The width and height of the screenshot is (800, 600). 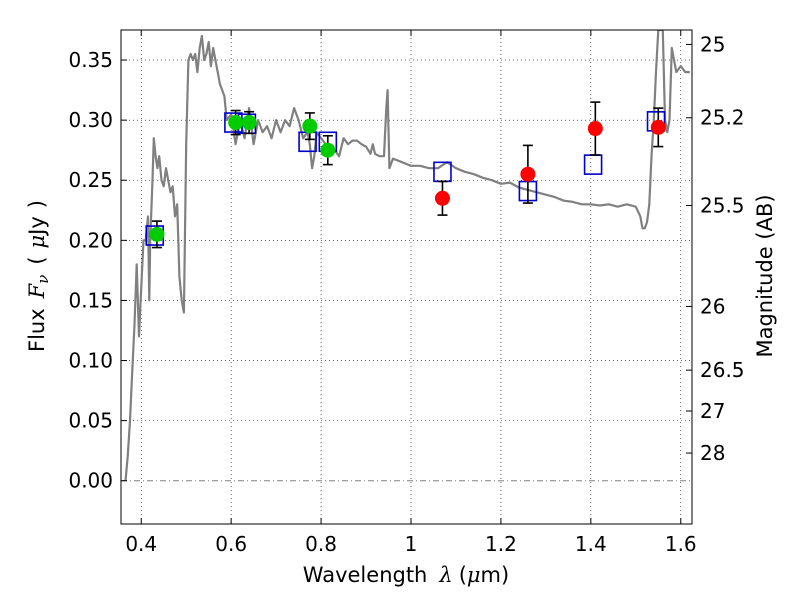 What do you see at coordinates (90, 180) in the screenshot?
I see `y-tick-label: 0.25` at bounding box center [90, 180].